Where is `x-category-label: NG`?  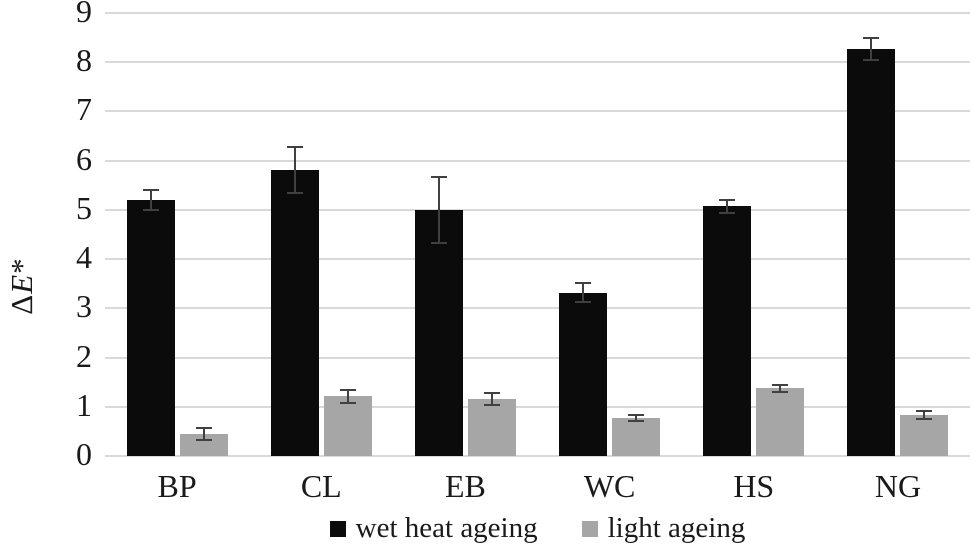
x-category-label: NG is located at coordinates (898, 486).